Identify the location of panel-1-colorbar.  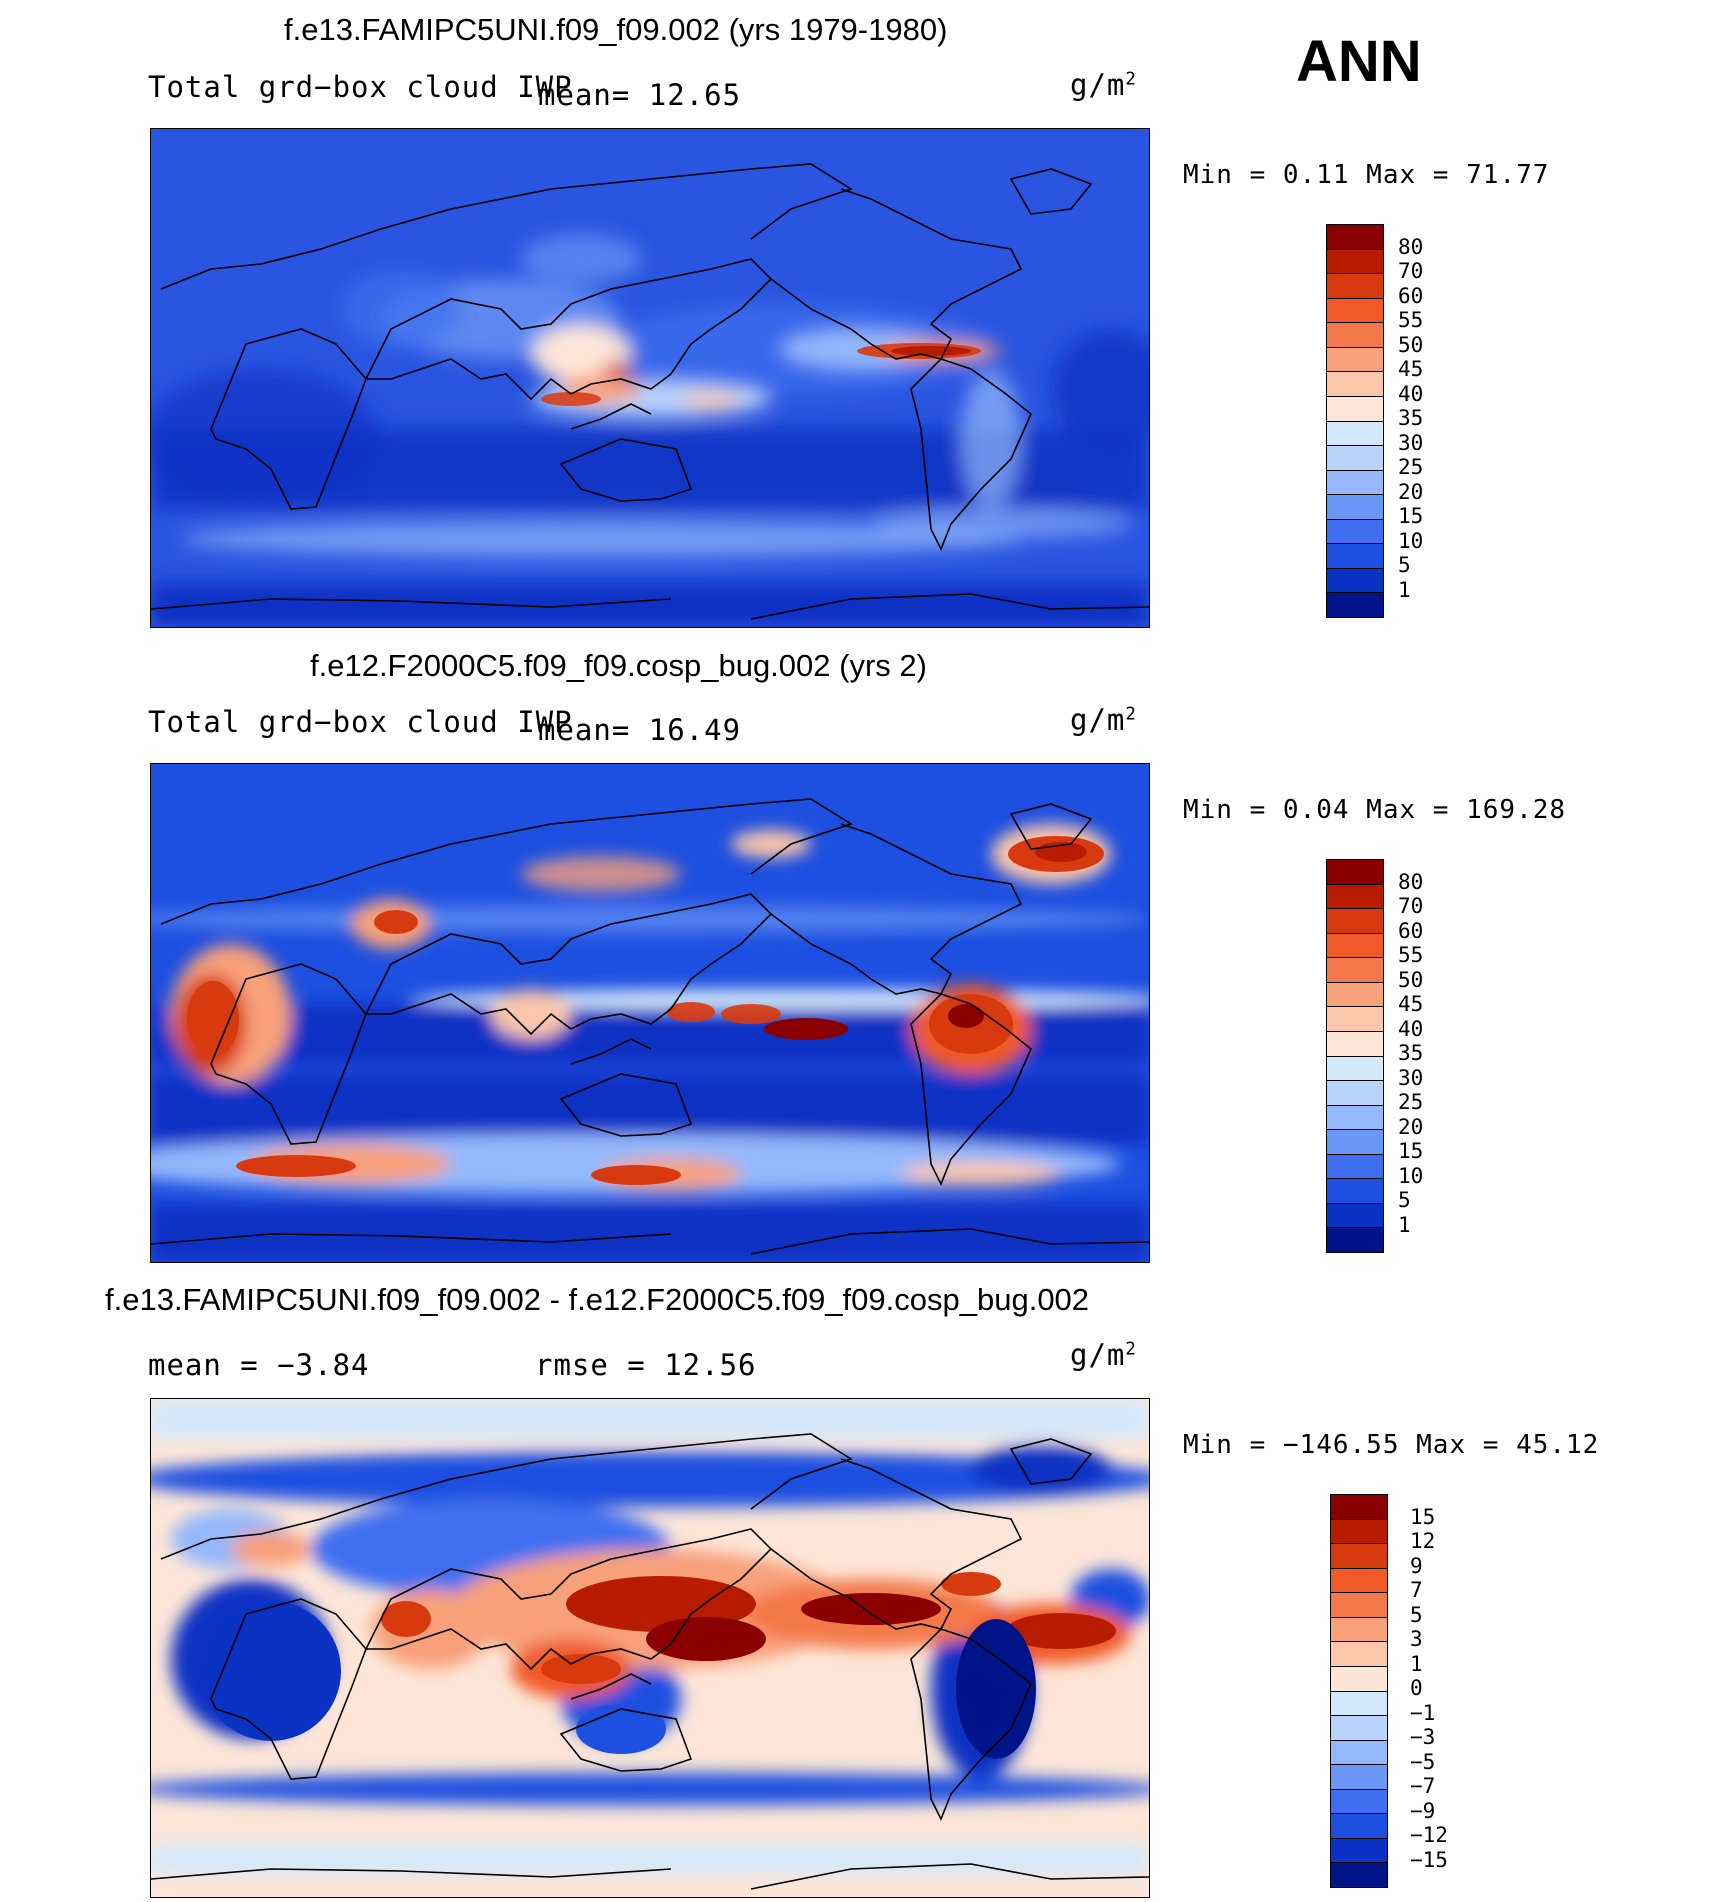
(1355, 421).